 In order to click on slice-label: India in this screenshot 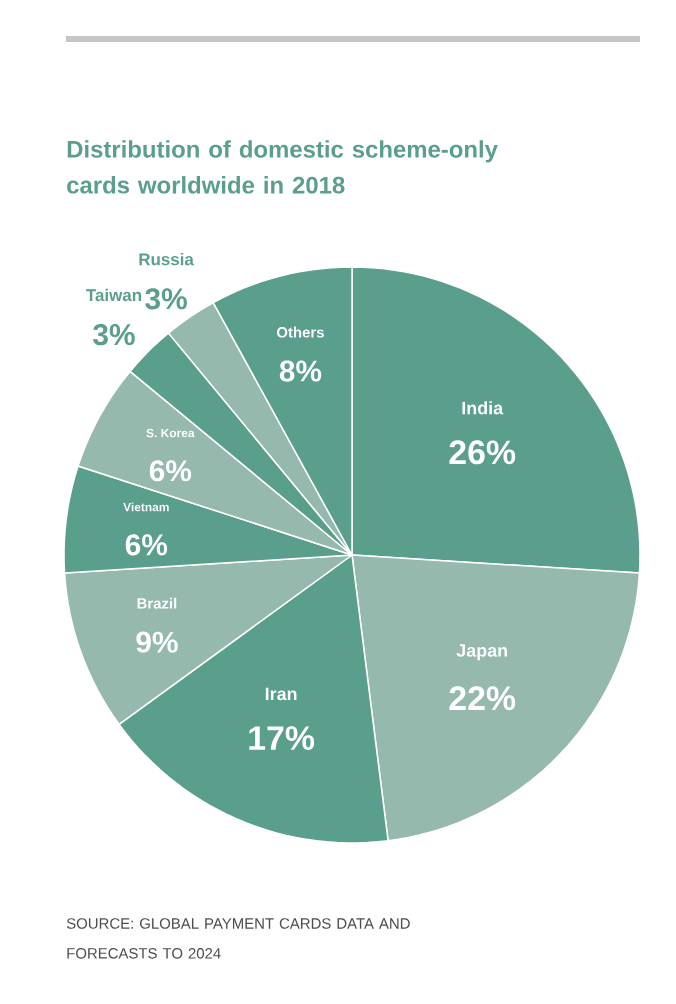, I will do `click(483, 408)`.